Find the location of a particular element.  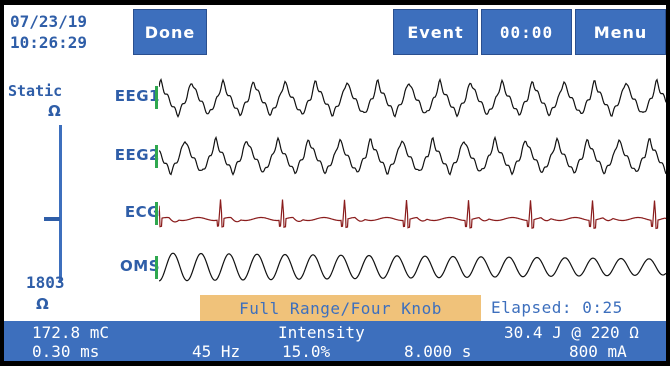

done-button: Done is located at coordinates (170, 32).